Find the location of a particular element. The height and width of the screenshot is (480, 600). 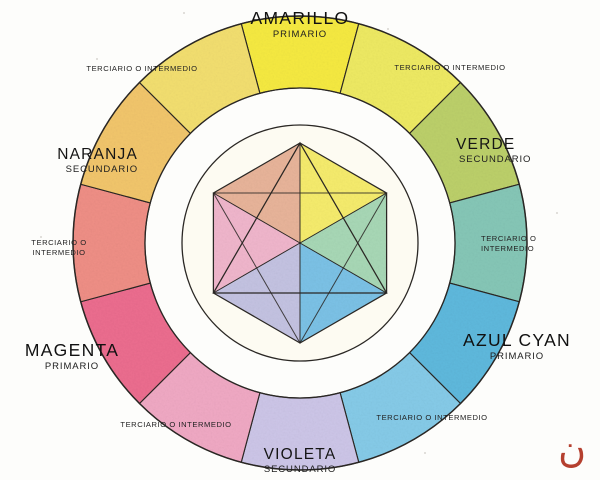

label-azul-cyan-name: AZUL CYAN is located at coordinates (517, 340).